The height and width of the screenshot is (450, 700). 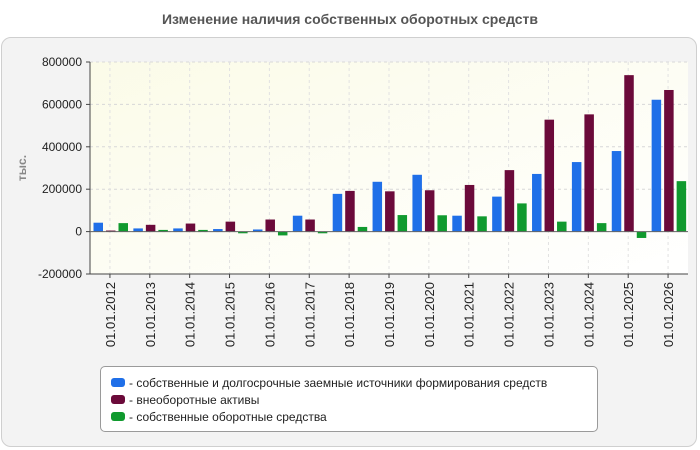 What do you see at coordinates (60, 168) in the screenshot?
I see `y-tick-labels: -200000 0 200000 400000 600000 800000` at bounding box center [60, 168].